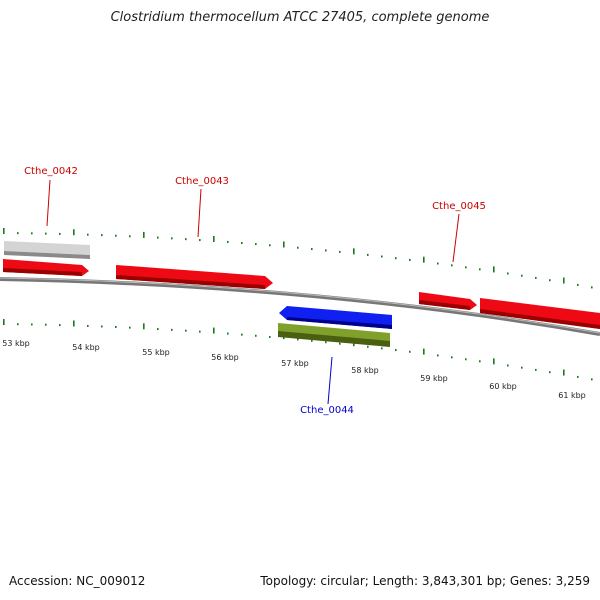 The width and height of the screenshot is (600, 600). What do you see at coordinates (202, 181) in the screenshot?
I see `gene-label-cthe-0043: Cthe_0043` at bounding box center [202, 181].